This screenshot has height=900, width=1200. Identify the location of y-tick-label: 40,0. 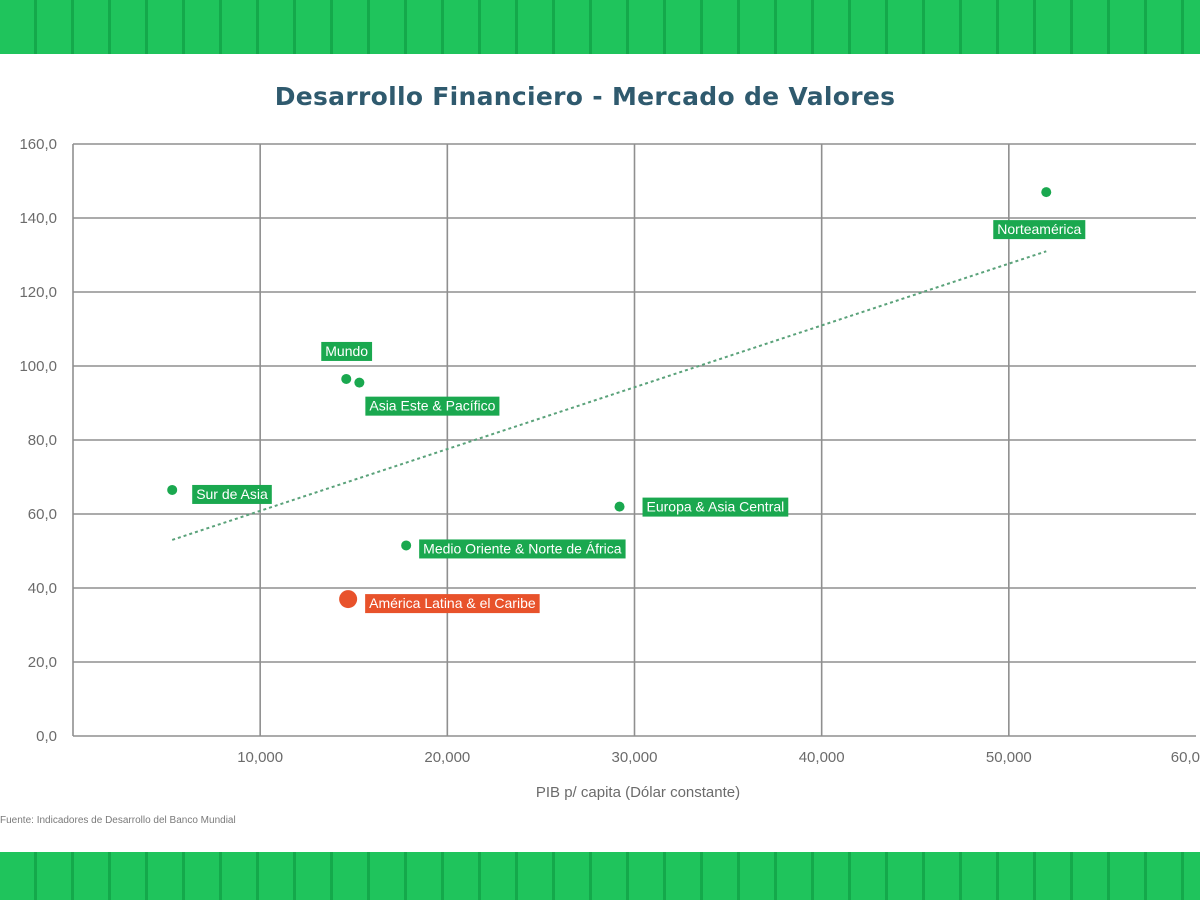
(42, 588).